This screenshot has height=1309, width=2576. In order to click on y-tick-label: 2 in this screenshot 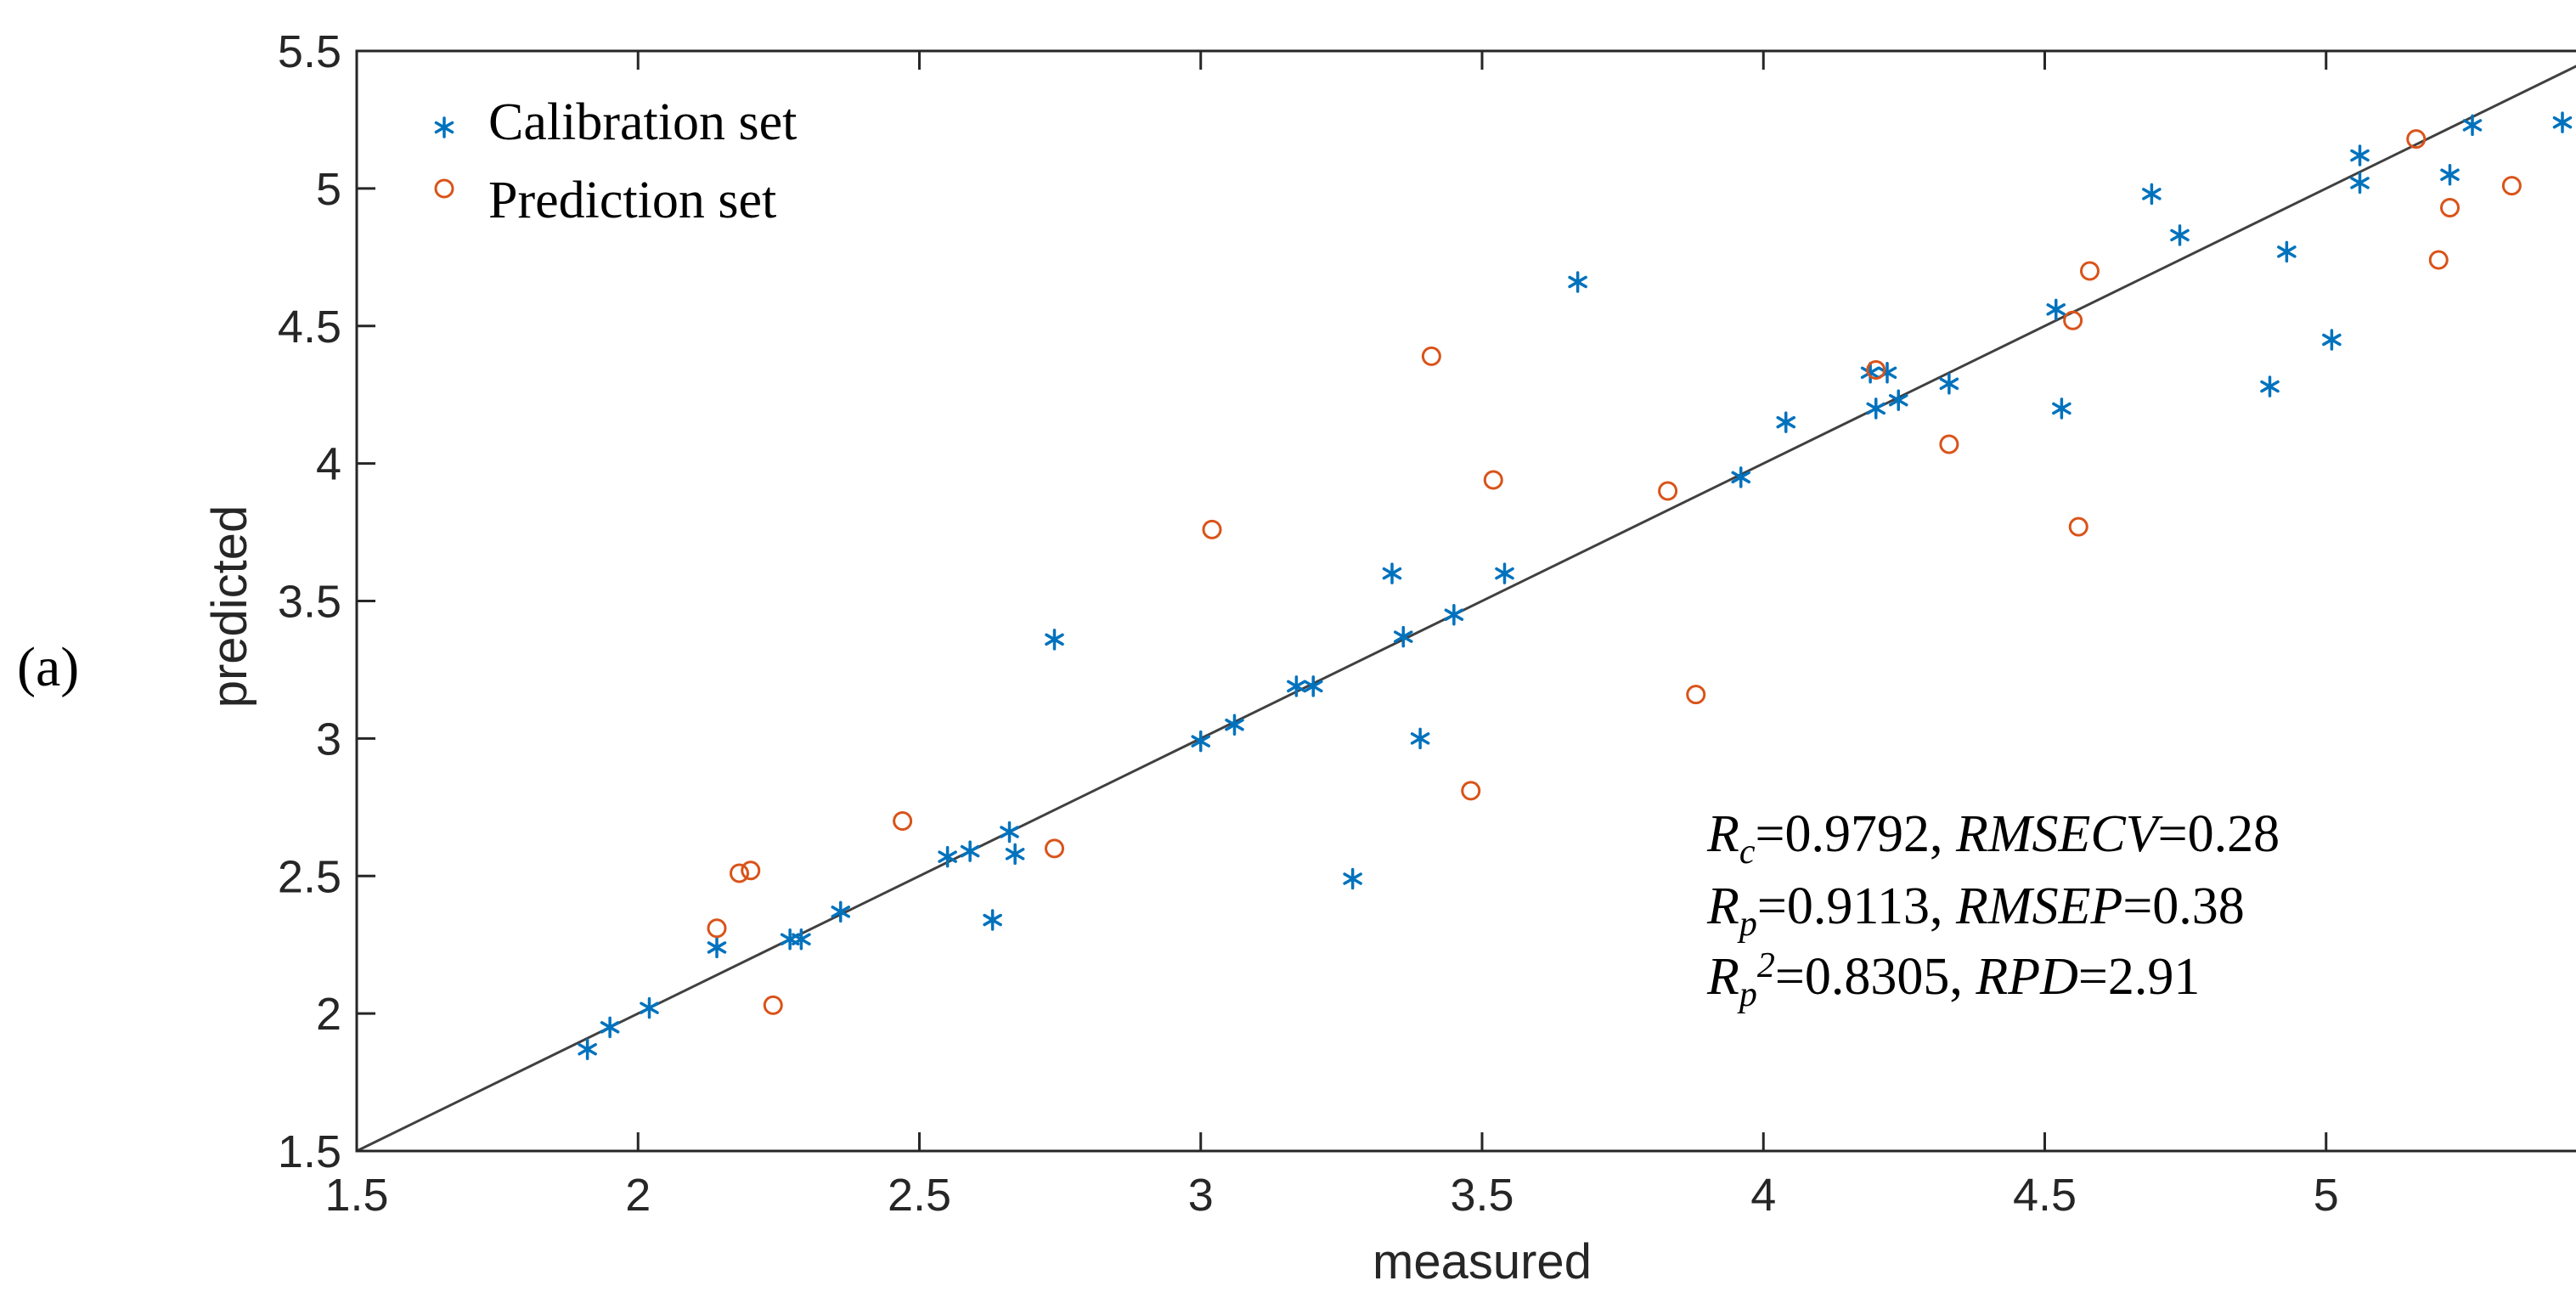, I will do `click(328, 1014)`.